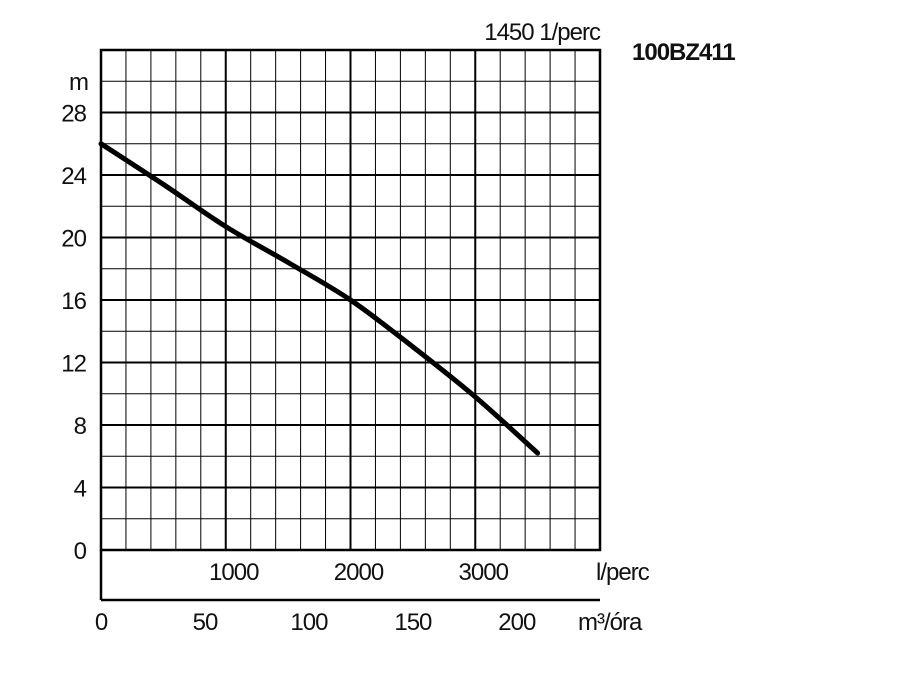 The height and width of the screenshot is (700, 900). I want to click on x-axis-label-secondary: m³/óra, so click(610, 622).